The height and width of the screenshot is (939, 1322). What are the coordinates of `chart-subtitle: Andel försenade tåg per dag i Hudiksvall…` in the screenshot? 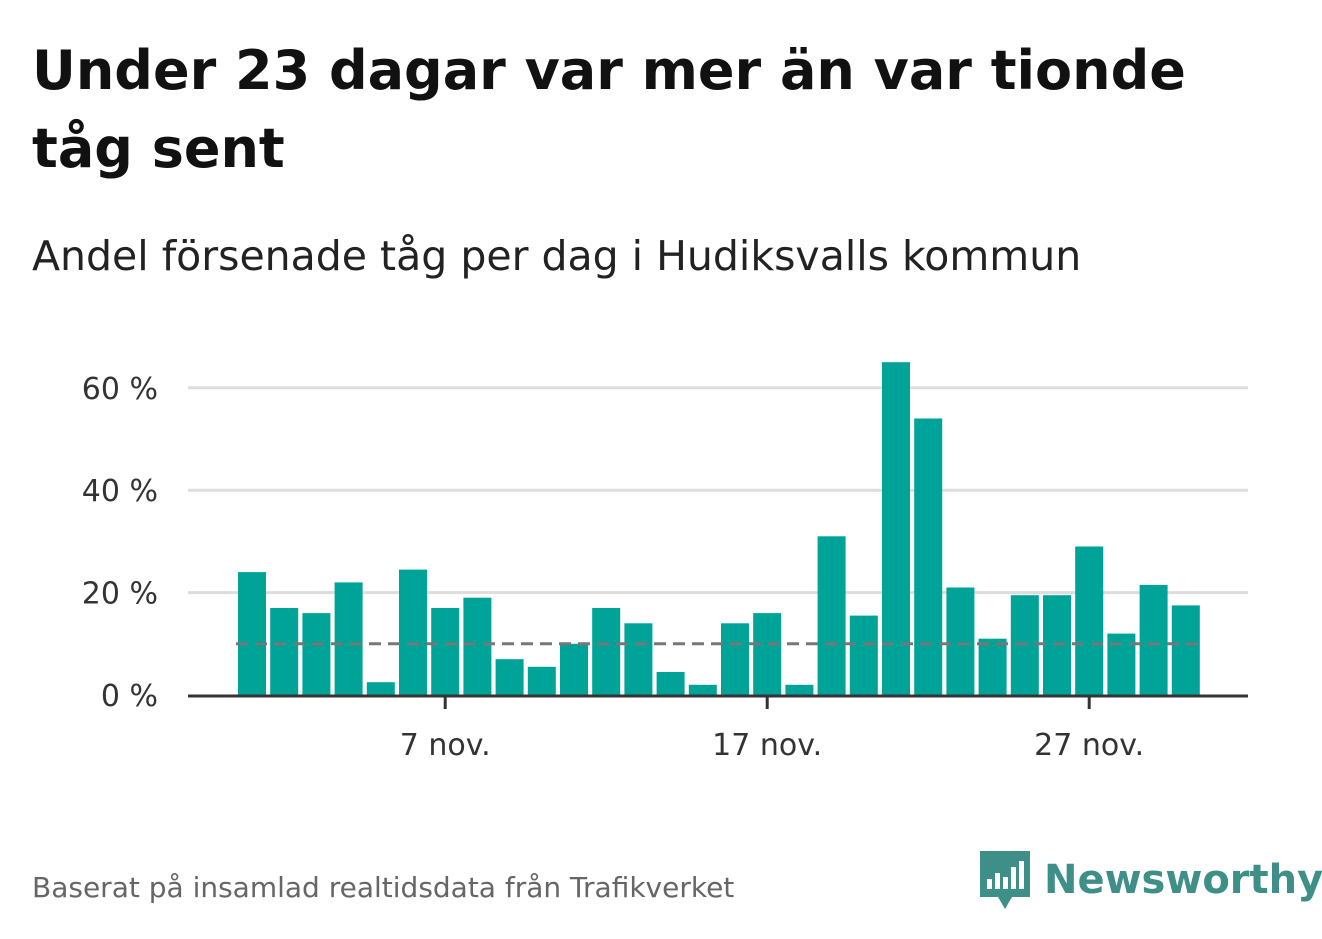 It's located at (557, 256).